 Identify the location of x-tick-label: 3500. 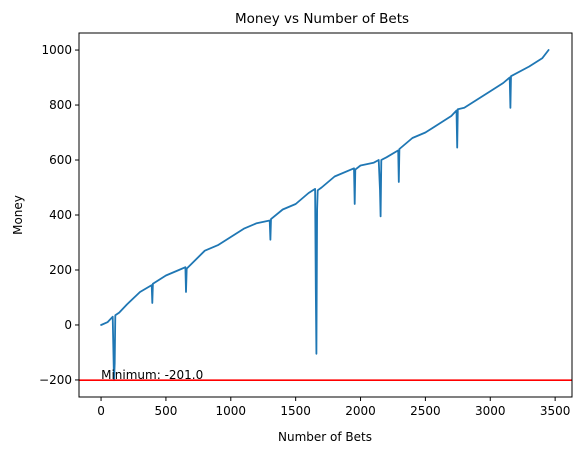
(555, 411).